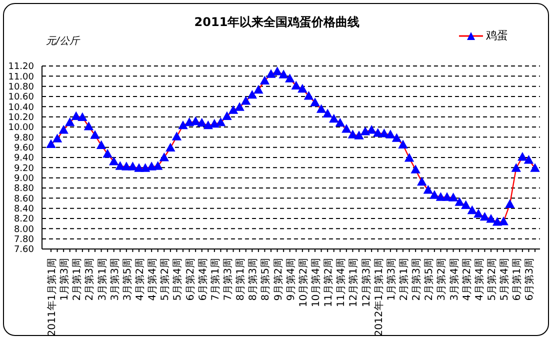 The image size is (554, 341). I want to click on y-tick-label: 7.80, so click(24, 240).